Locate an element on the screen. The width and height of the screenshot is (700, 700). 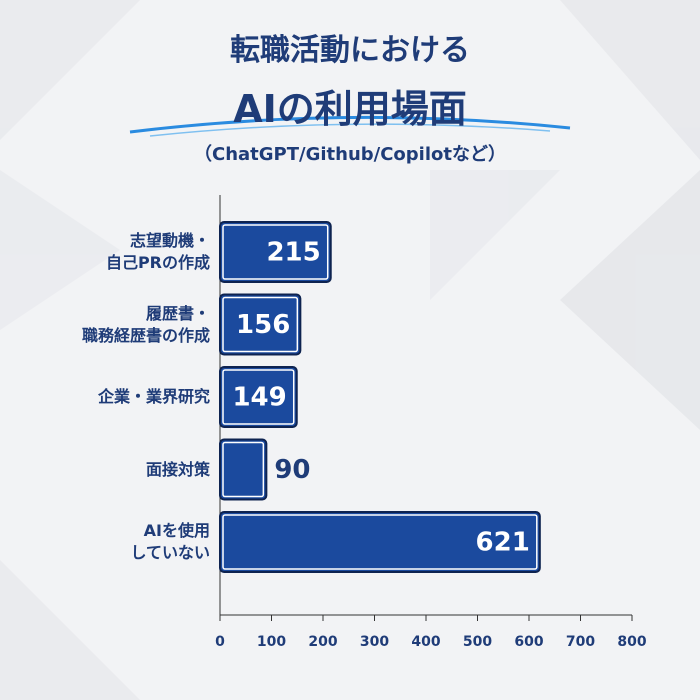
value-label: 215 is located at coordinates (293, 253).